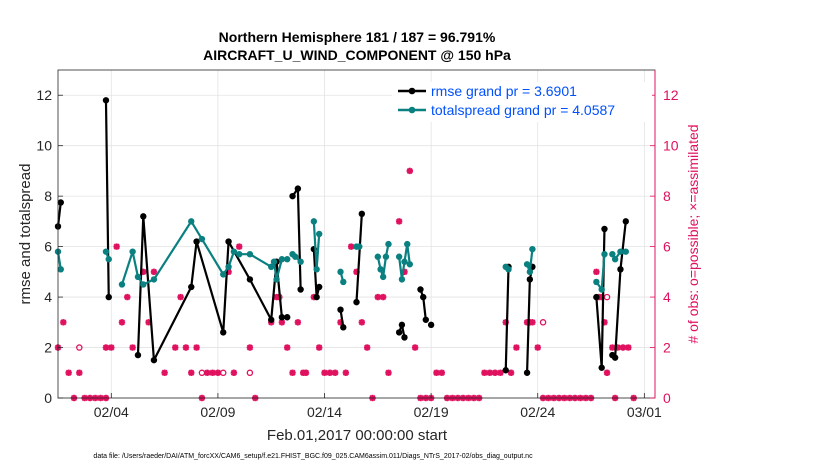  I want to click on x-tick-label: 03/01, so click(644, 412).